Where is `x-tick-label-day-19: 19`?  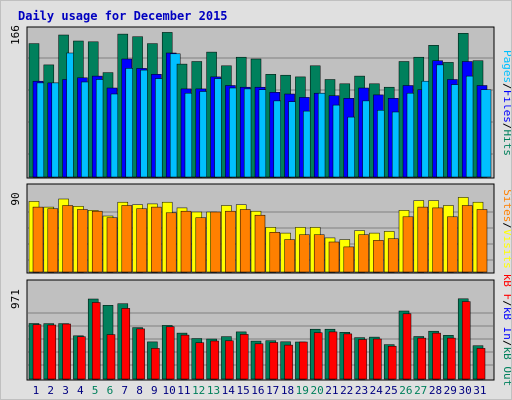
x-tick-label-day-19: 19 is located at coordinates (302, 390).